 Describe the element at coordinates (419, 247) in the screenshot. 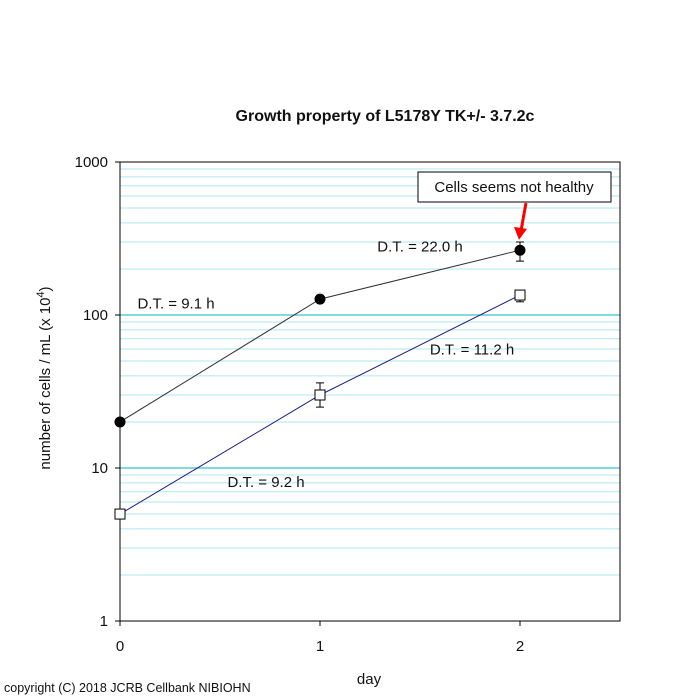

I see `doubling-time-label: D.T. = 22.0 h` at that location.